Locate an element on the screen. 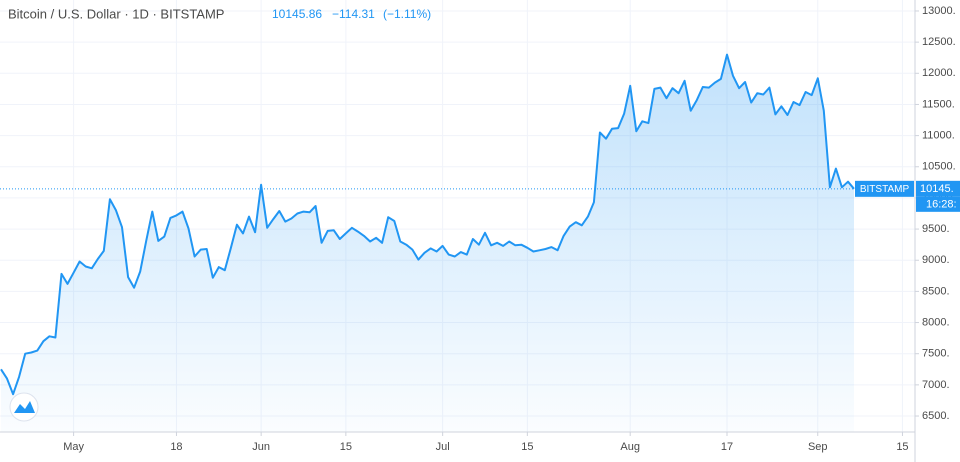  y-tick-label: 8000. is located at coordinates (936, 322).